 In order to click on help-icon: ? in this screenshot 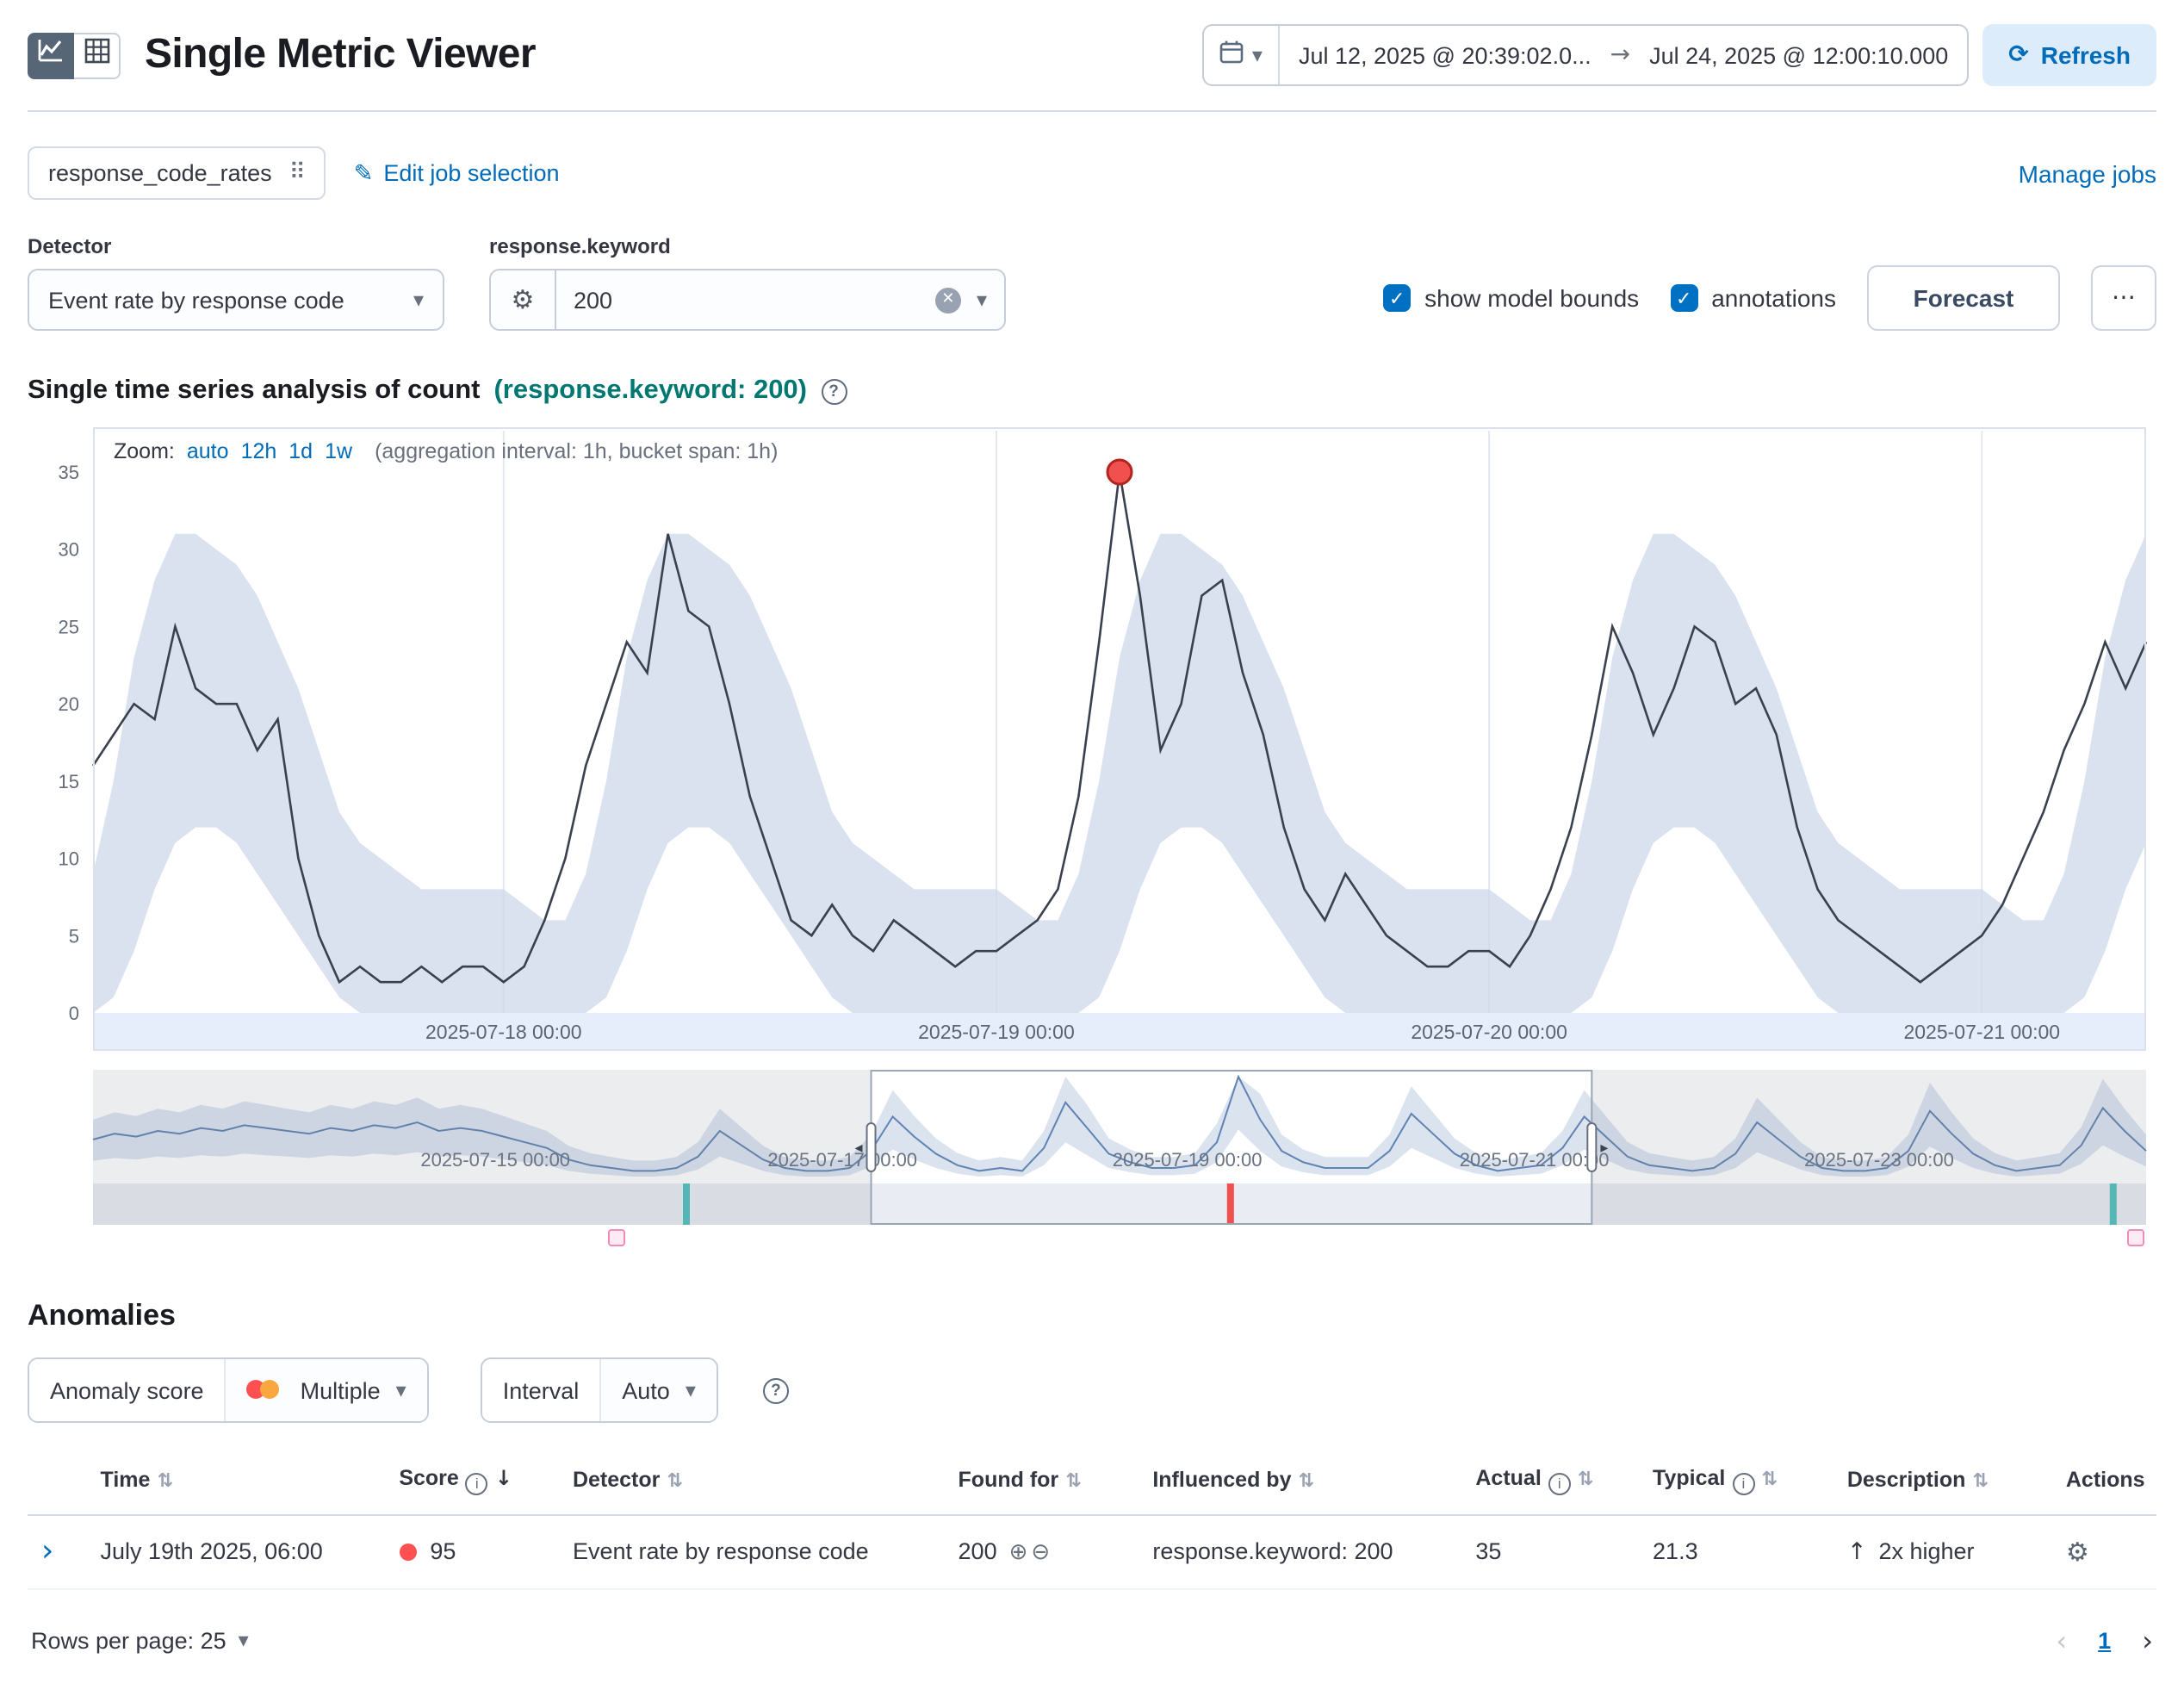, I will do `click(834, 391)`.